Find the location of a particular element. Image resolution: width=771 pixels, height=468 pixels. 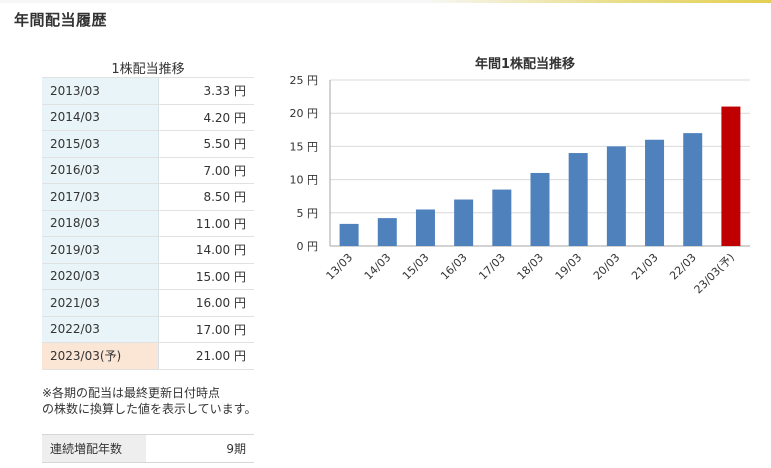

footnote-line-1: ※各期の配当は最終更新日付時点 is located at coordinates (131, 393).